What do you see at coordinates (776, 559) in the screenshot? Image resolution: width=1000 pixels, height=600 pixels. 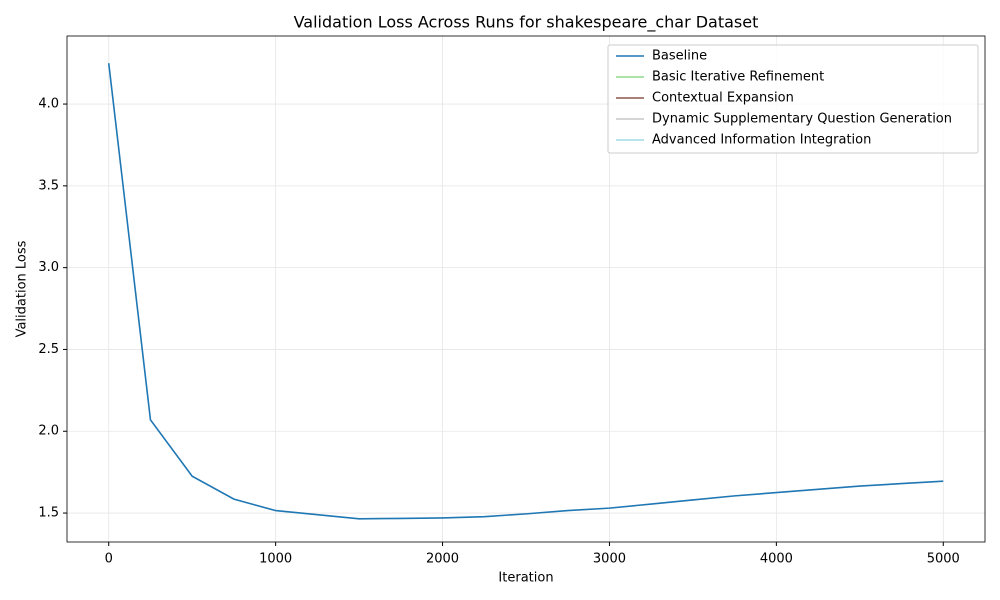 I see `x-tick-label: 4000` at bounding box center [776, 559].